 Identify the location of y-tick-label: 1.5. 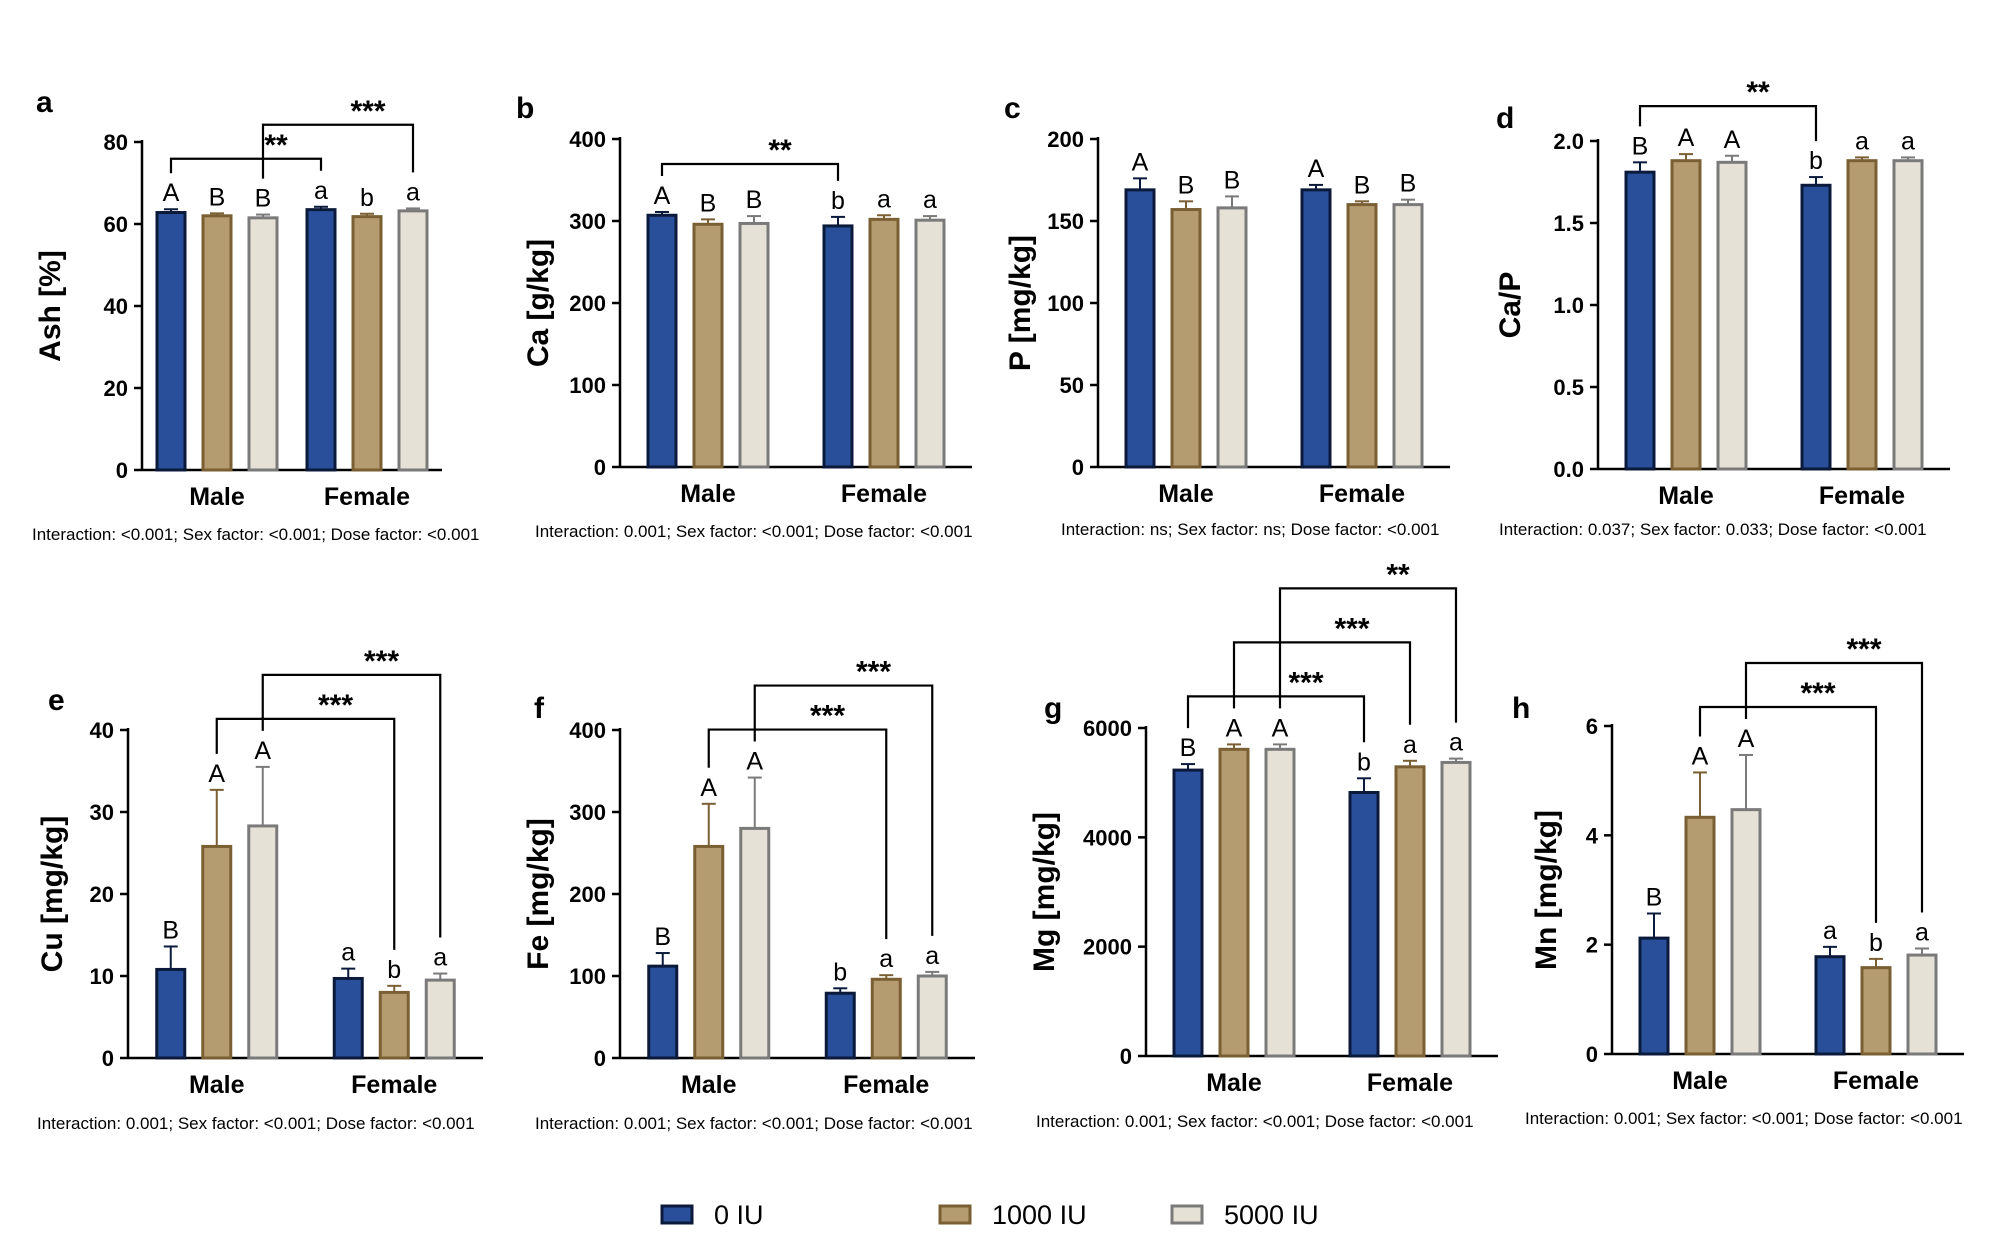
(1568, 223).